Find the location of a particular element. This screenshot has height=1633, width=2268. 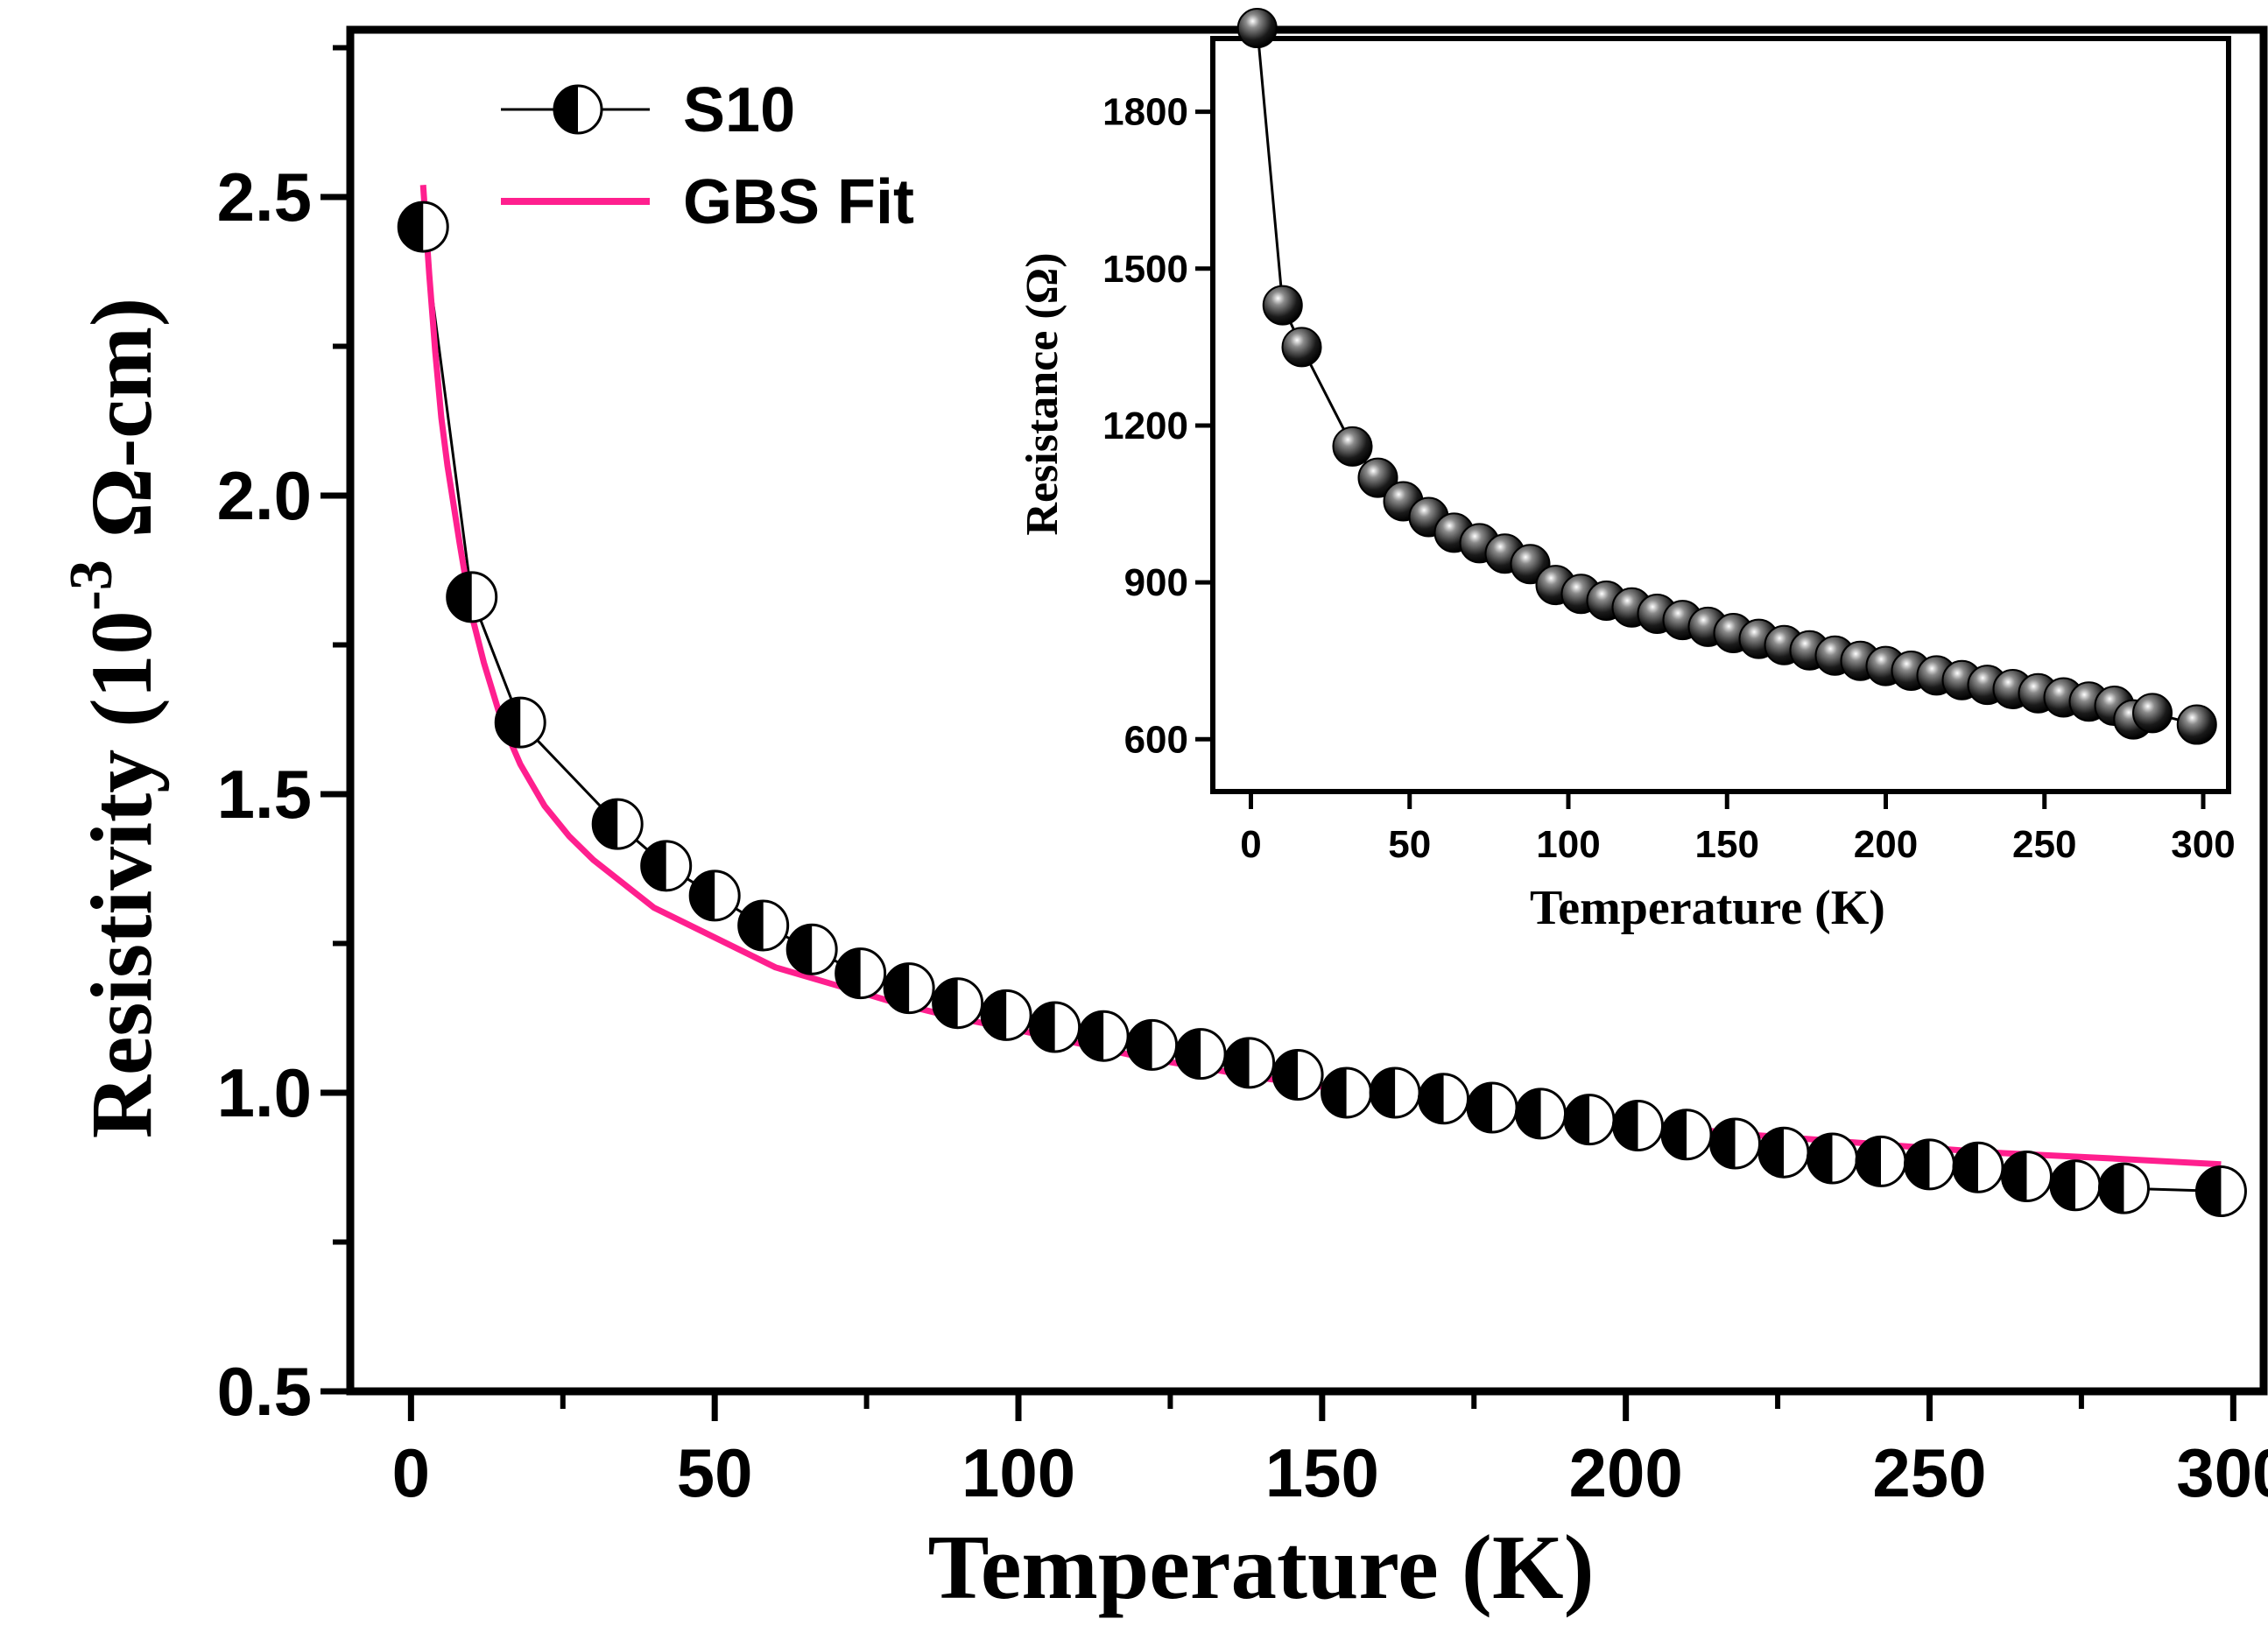

inset-x-tick-label: 100 is located at coordinates (1568, 844).